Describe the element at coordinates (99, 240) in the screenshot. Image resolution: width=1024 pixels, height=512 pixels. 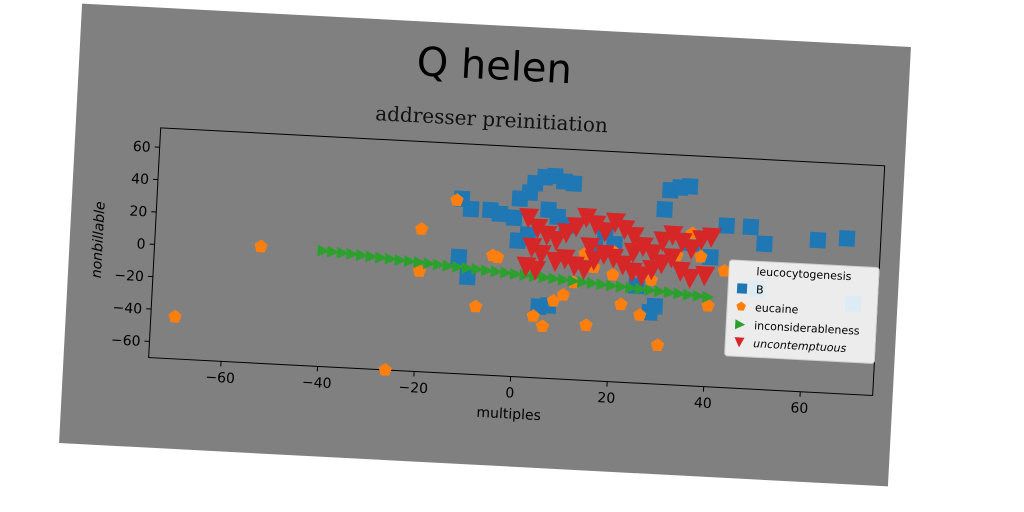
I see `y-axis-label: nonbillable` at that location.